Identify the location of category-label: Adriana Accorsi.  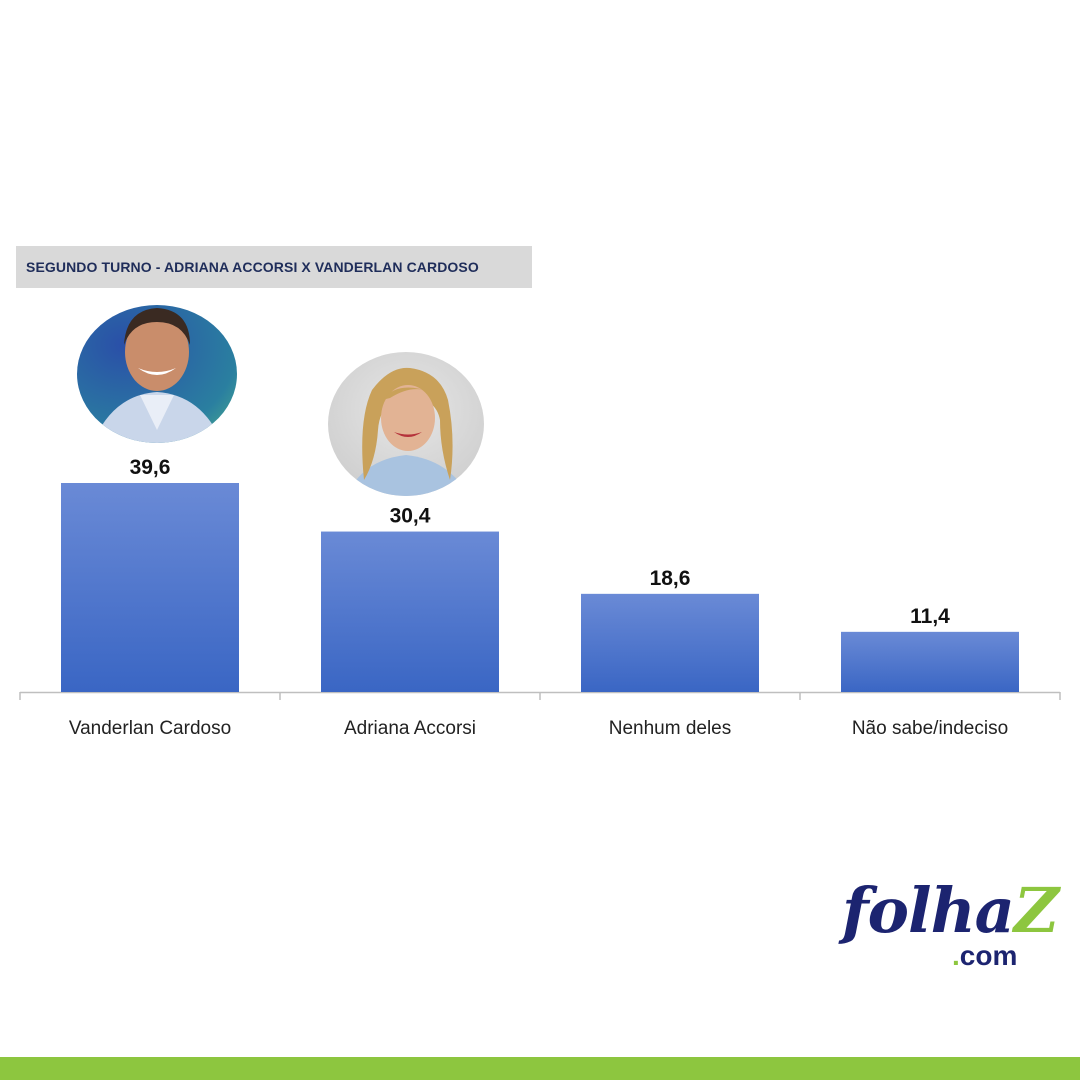
(410, 728).